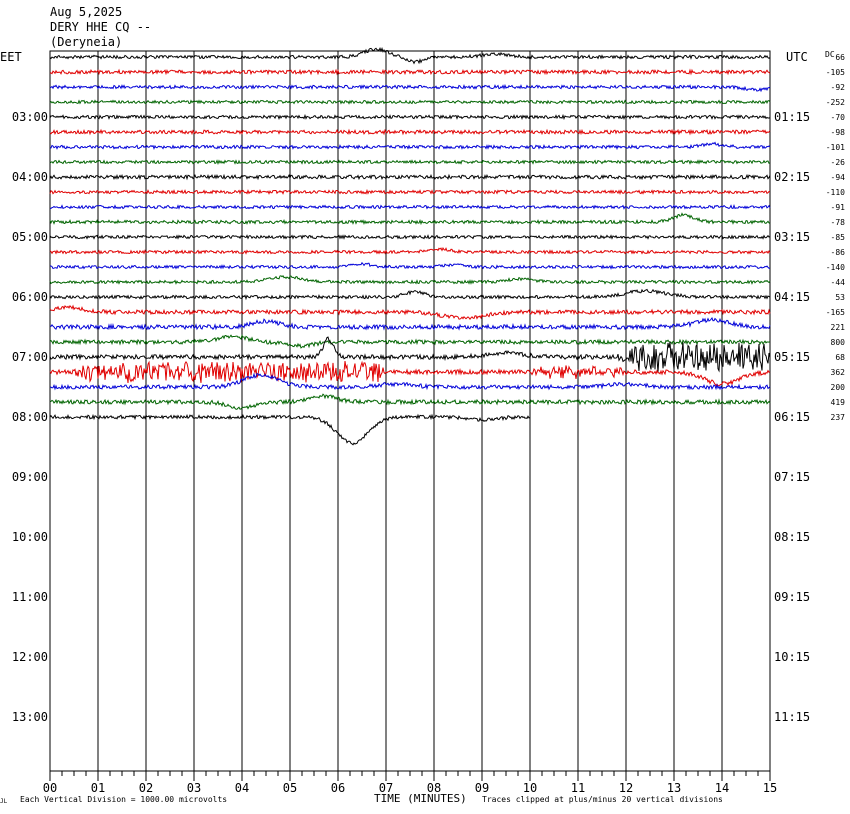 This screenshot has height=814, width=850. I want to click on dc-offset-value: 362, so click(838, 372).